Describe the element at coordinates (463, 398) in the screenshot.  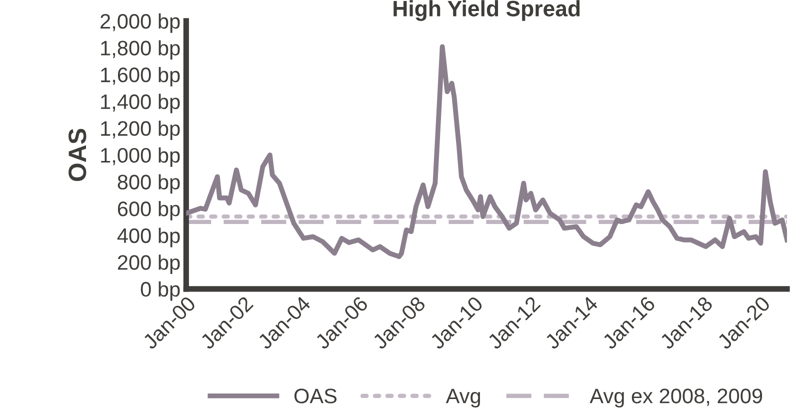
I see `legend-label: Avg` at that location.